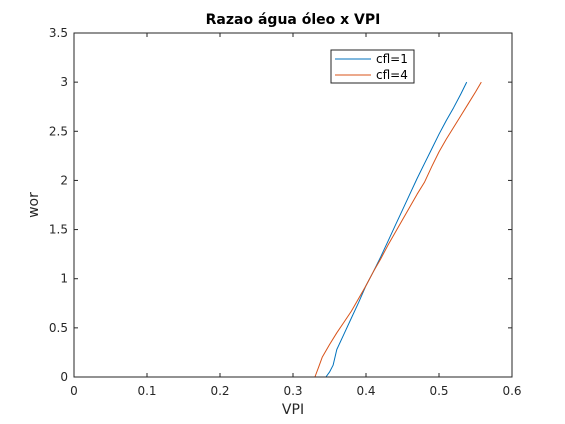  Describe the element at coordinates (58, 131) in the screenshot. I see `y-tick-label: 2.5` at that location.